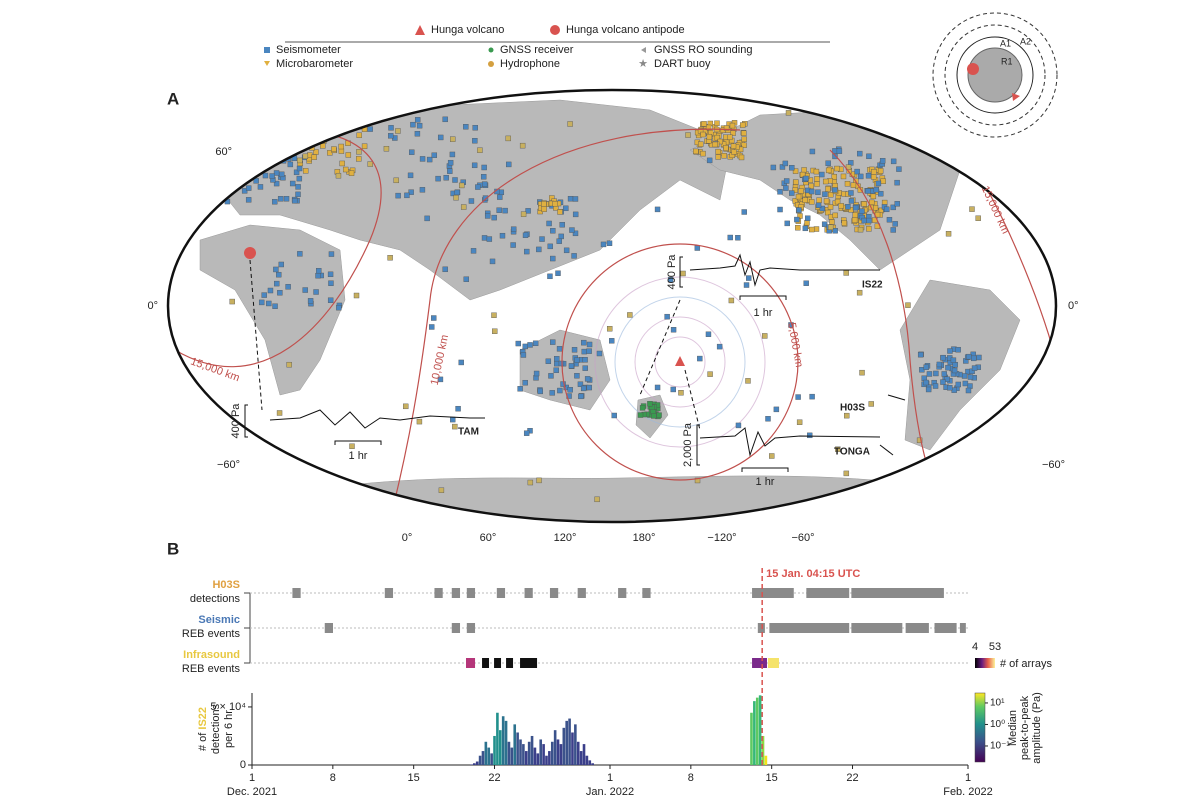  Describe the element at coordinates (252, 778) in the screenshot. I see `x-tick-label: 1` at that location.